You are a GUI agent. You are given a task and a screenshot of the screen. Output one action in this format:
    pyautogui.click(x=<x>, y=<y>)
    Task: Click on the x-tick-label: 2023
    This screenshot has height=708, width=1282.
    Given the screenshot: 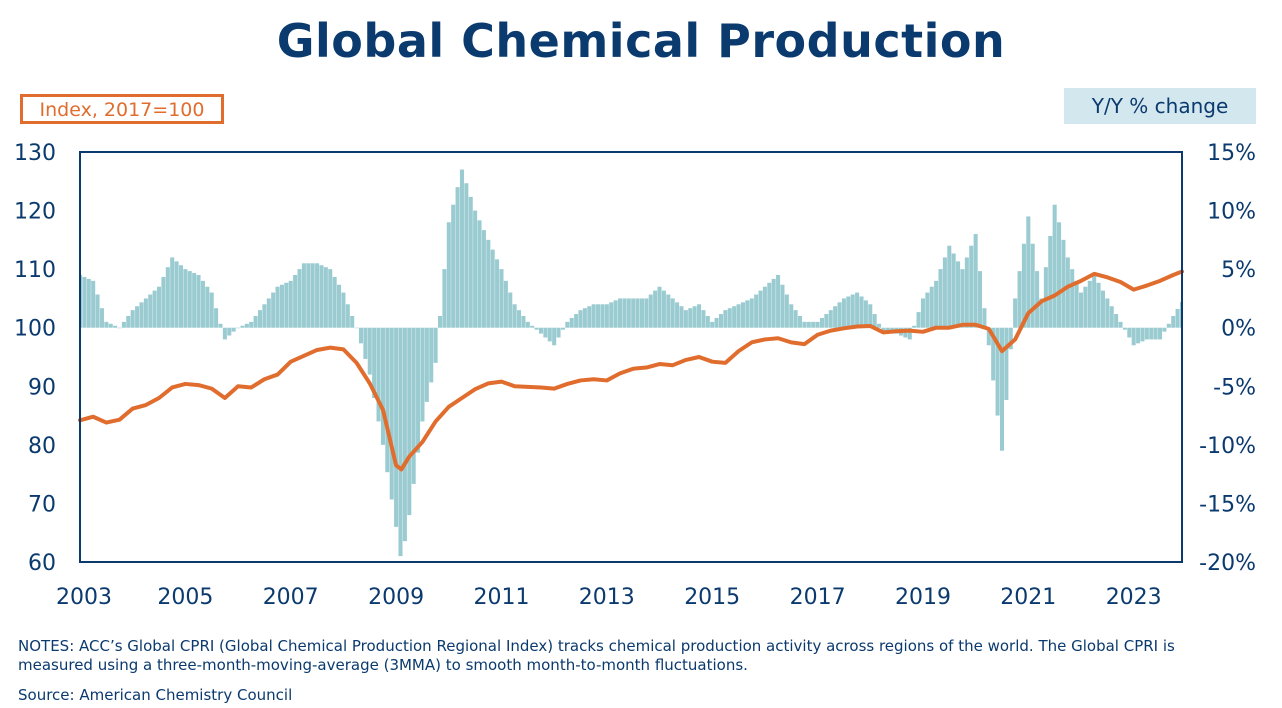 What is the action you would take?
    pyautogui.click(x=1134, y=597)
    